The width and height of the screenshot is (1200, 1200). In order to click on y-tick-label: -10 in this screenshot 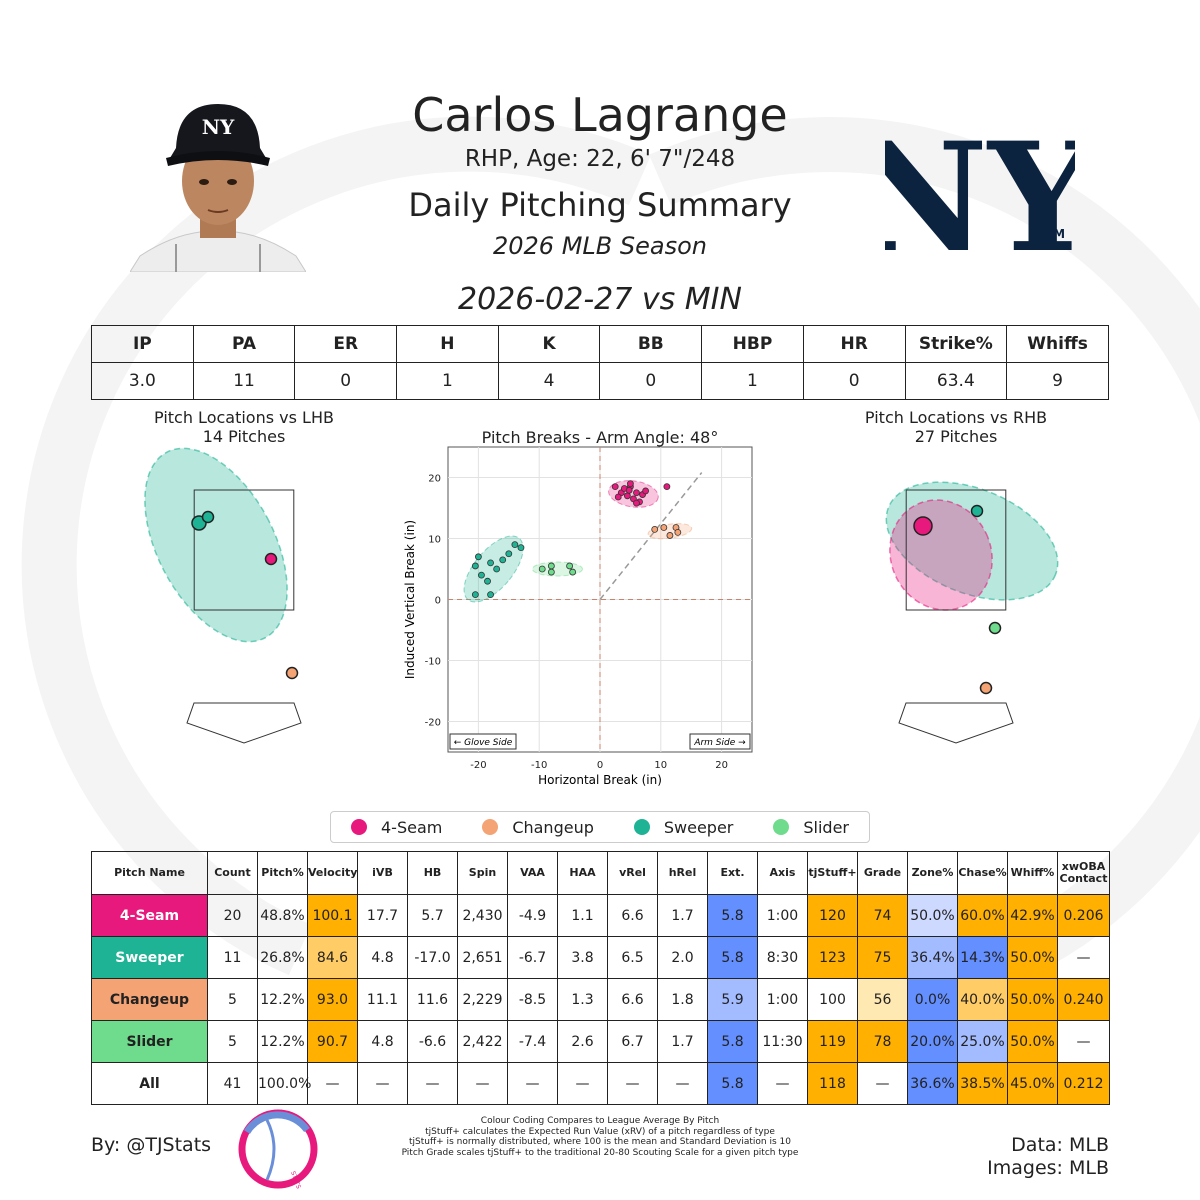, I will do `click(433, 662)`.